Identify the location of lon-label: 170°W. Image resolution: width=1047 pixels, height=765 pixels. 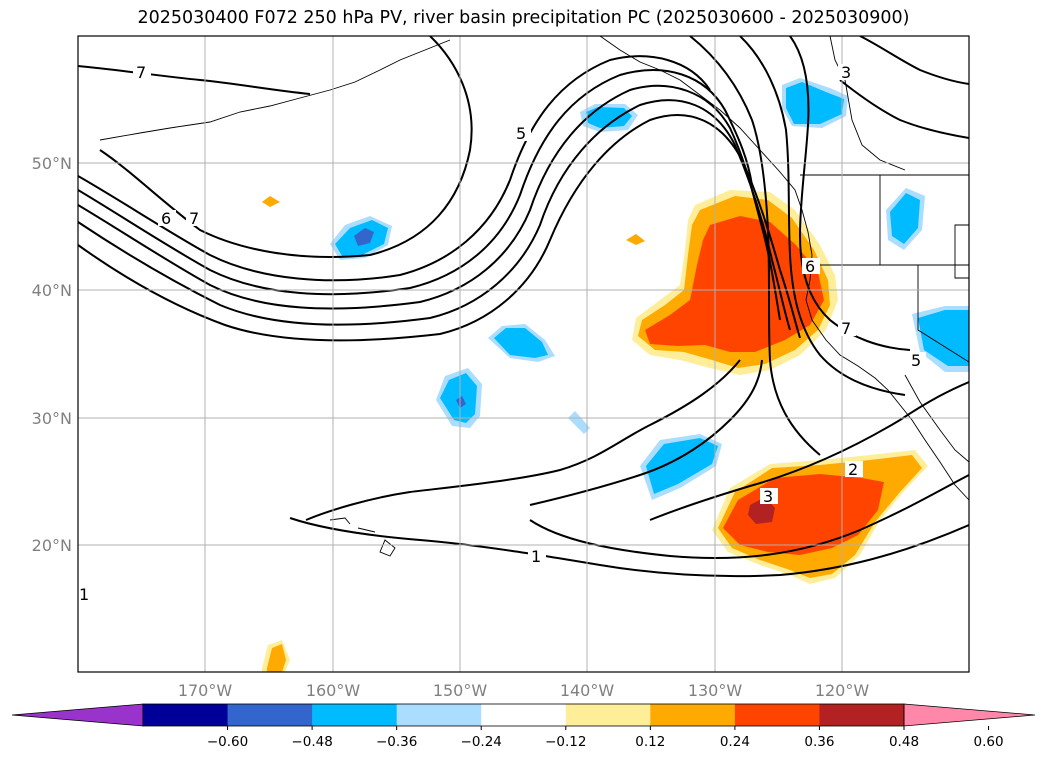
(205, 690).